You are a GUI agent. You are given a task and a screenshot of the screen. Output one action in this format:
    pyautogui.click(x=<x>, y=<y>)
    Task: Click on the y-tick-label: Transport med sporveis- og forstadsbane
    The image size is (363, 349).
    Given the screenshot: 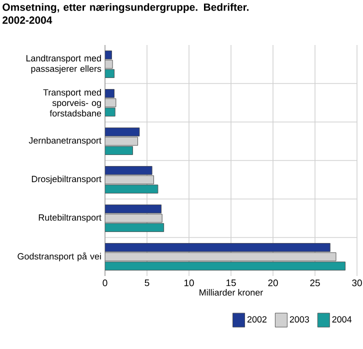 What is the action you would take?
    pyautogui.click(x=72, y=103)
    